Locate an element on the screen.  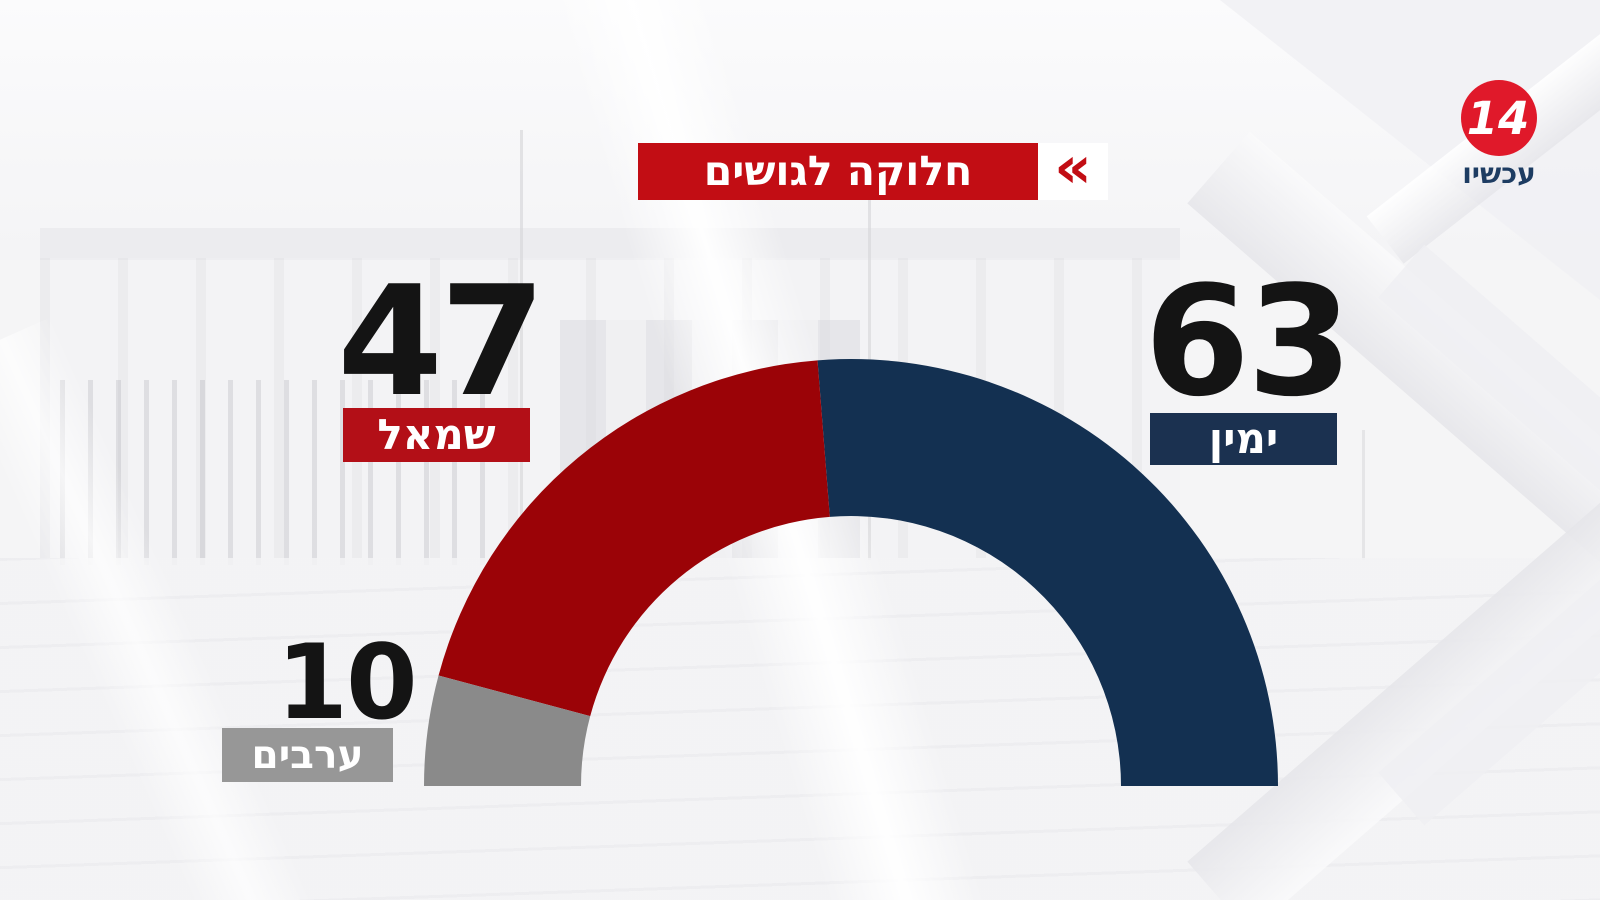
title-banner: חלוקה לגושים « is located at coordinates (873, 169).